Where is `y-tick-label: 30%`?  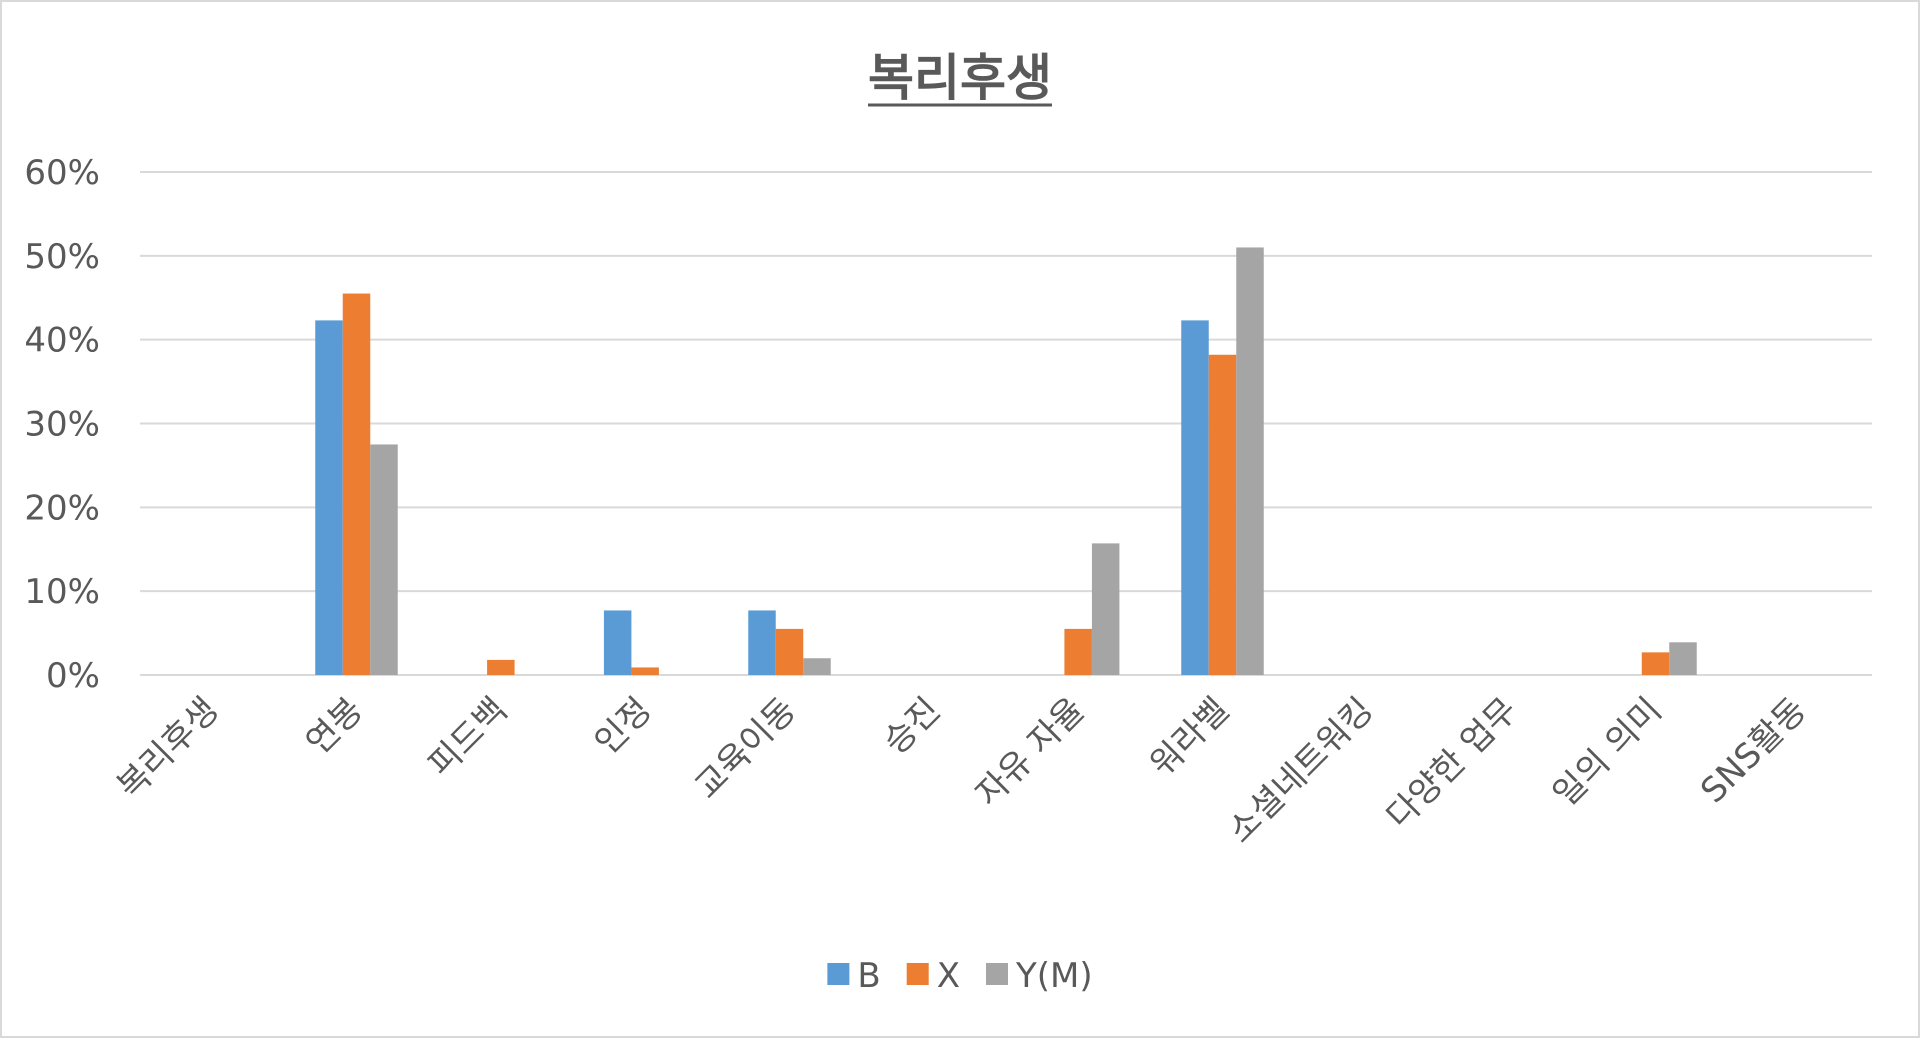
y-tick-label: 30% is located at coordinates (62, 425).